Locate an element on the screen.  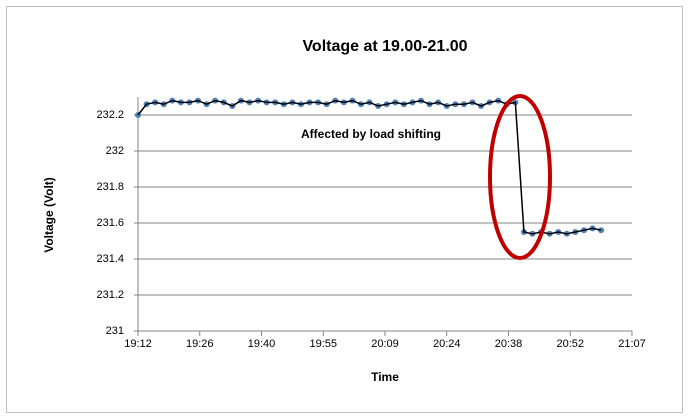
x-tick-label: 21:07 is located at coordinates (632, 344).